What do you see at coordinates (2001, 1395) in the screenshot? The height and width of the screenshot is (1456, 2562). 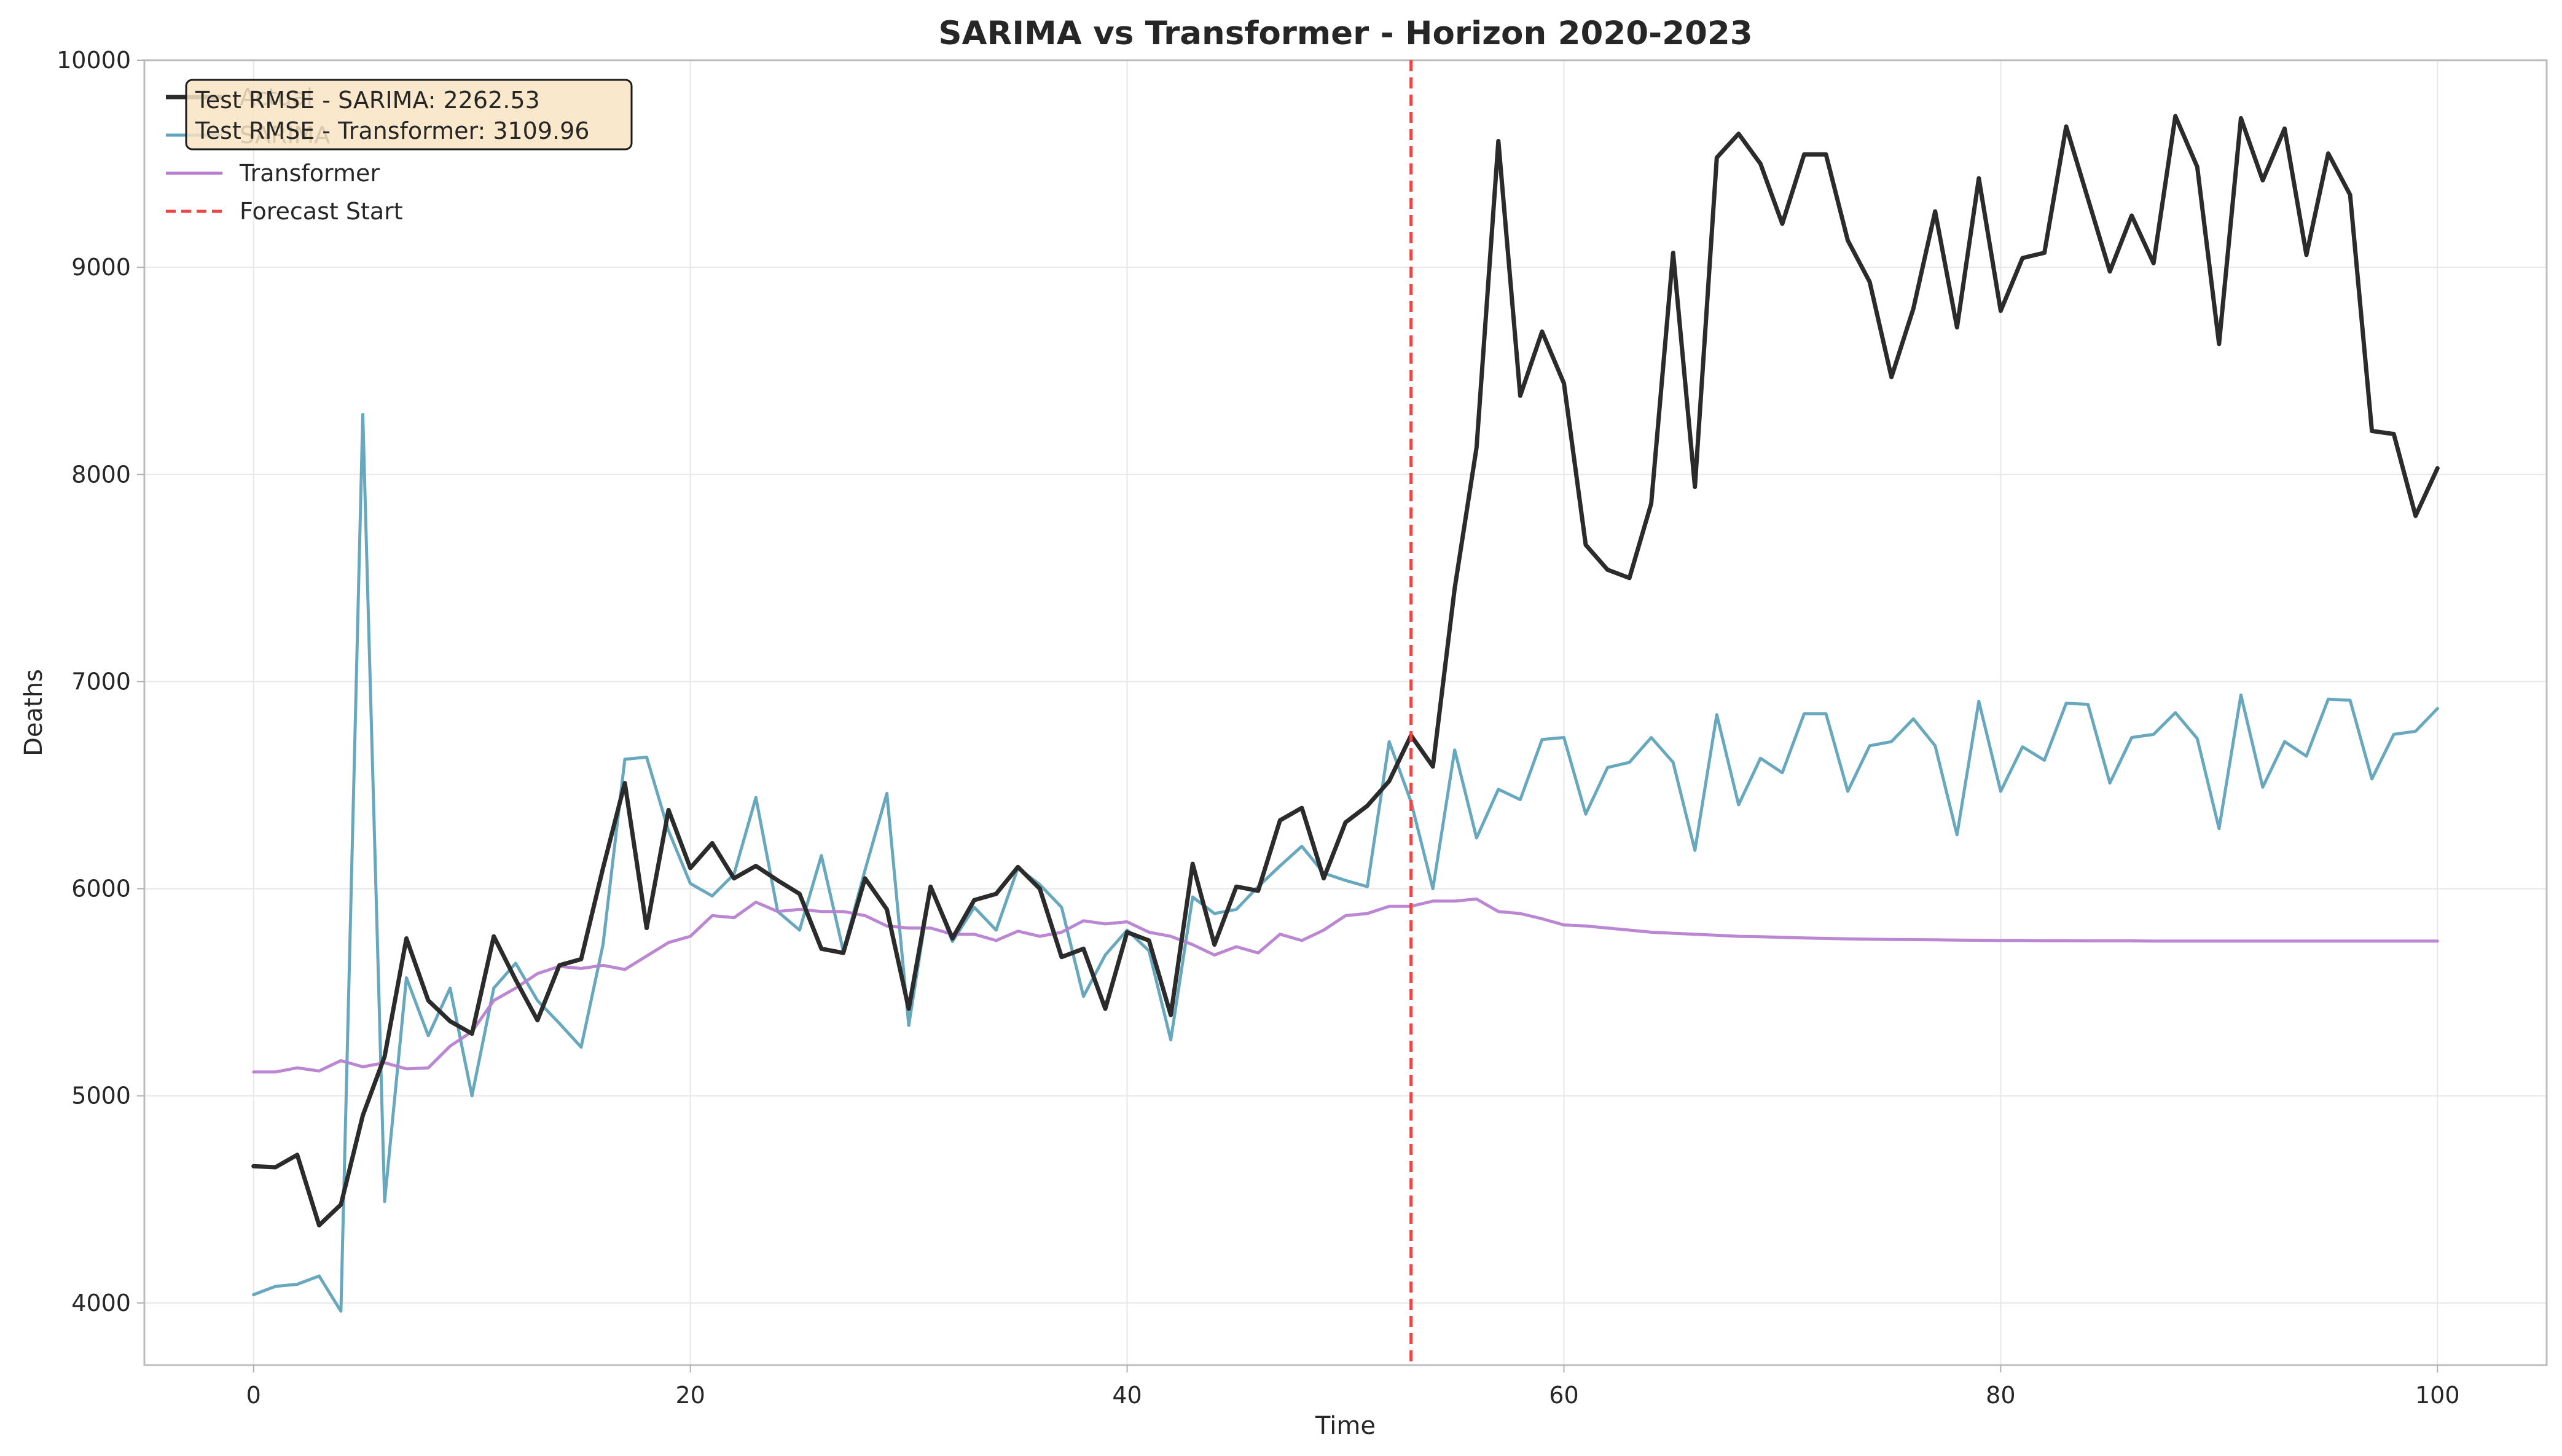 I see `x-tick-label-80: 80` at bounding box center [2001, 1395].